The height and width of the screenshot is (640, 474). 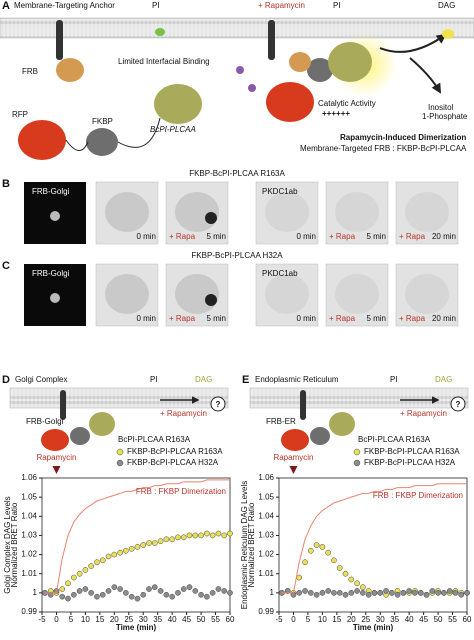 I want to click on x-tick-label: -5, so click(x=279, y=619).